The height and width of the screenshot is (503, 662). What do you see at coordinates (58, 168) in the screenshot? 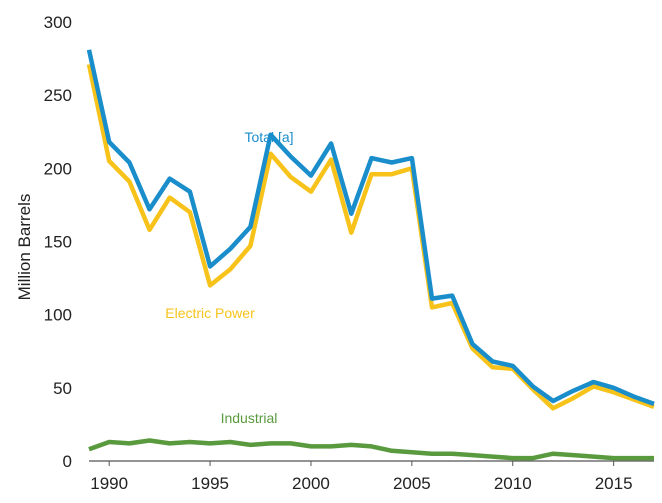
I see `y-tick-label: 200` at bounding box center [58, 168].